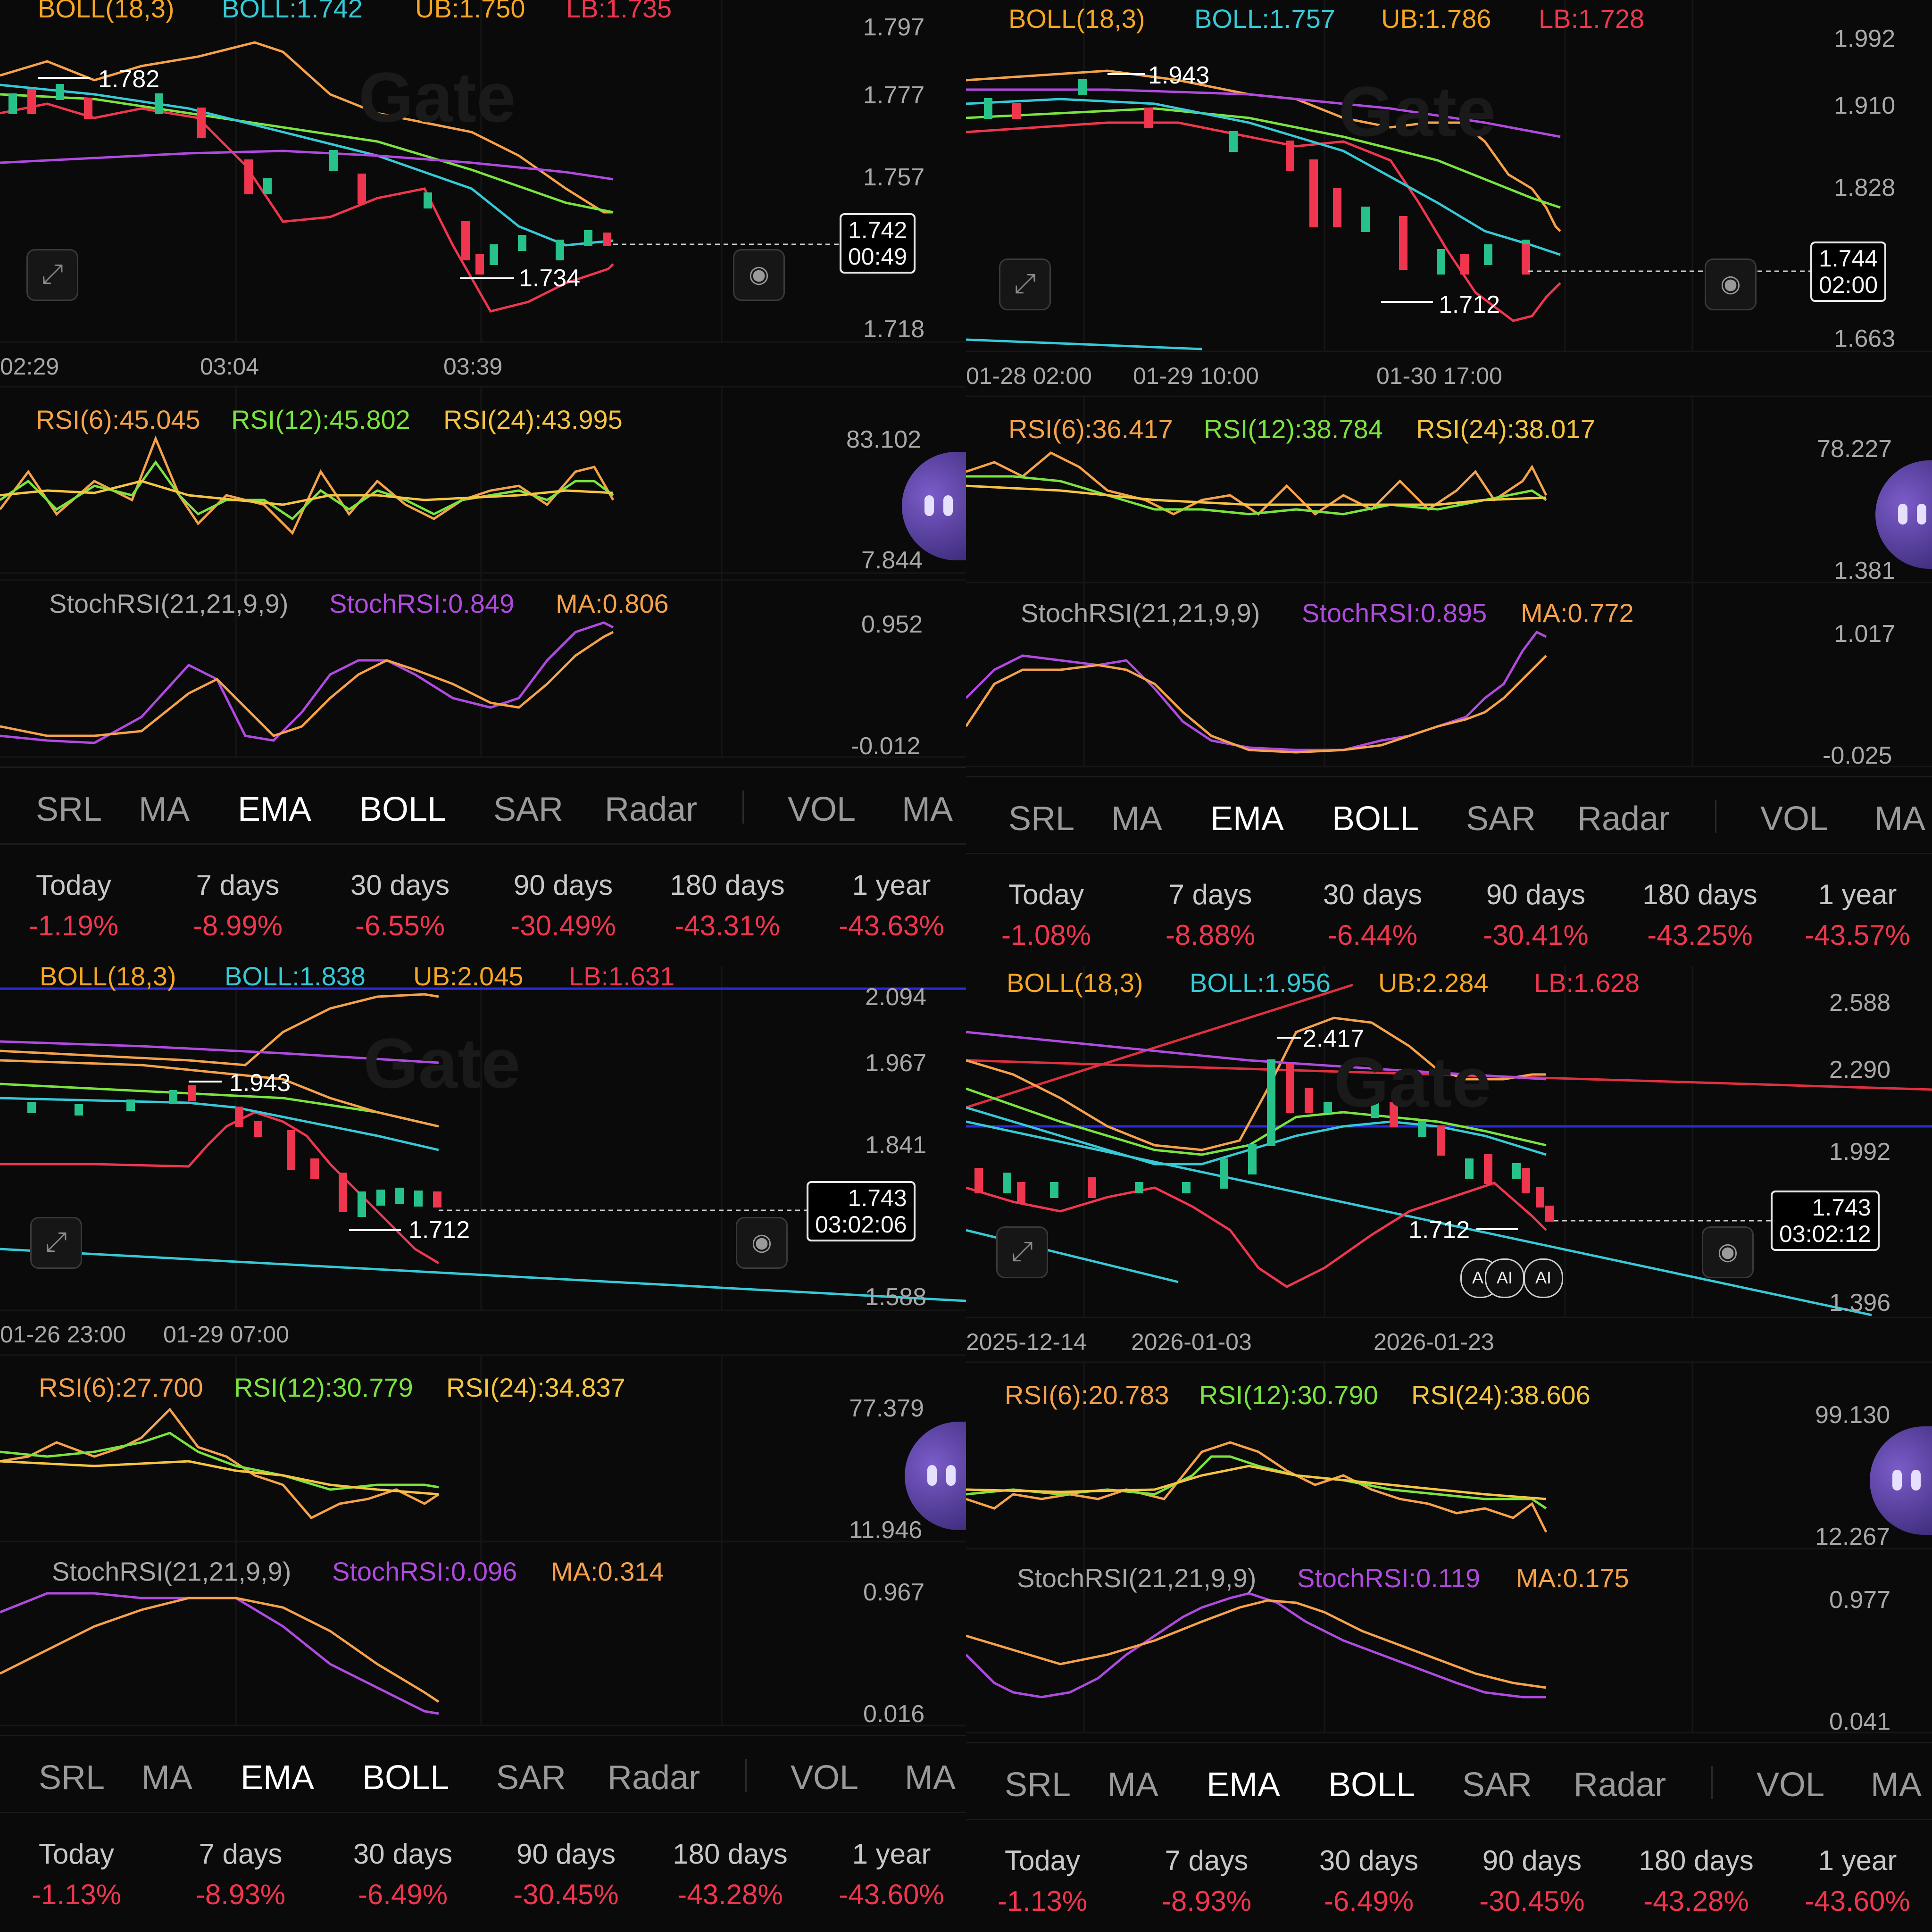  Describe the element at coordinates (566, 1895) in the screenshot. I see `perf-value: -30.45%` at that location.